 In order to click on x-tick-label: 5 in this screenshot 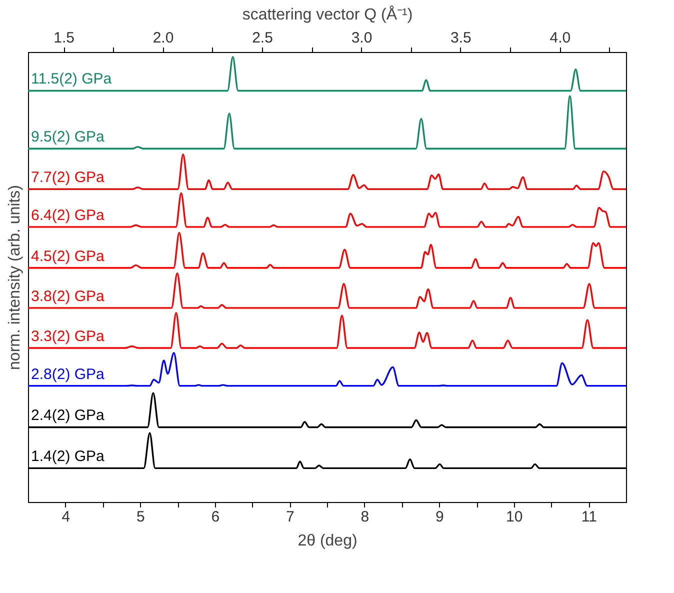, I will do `click(140, 517)`.